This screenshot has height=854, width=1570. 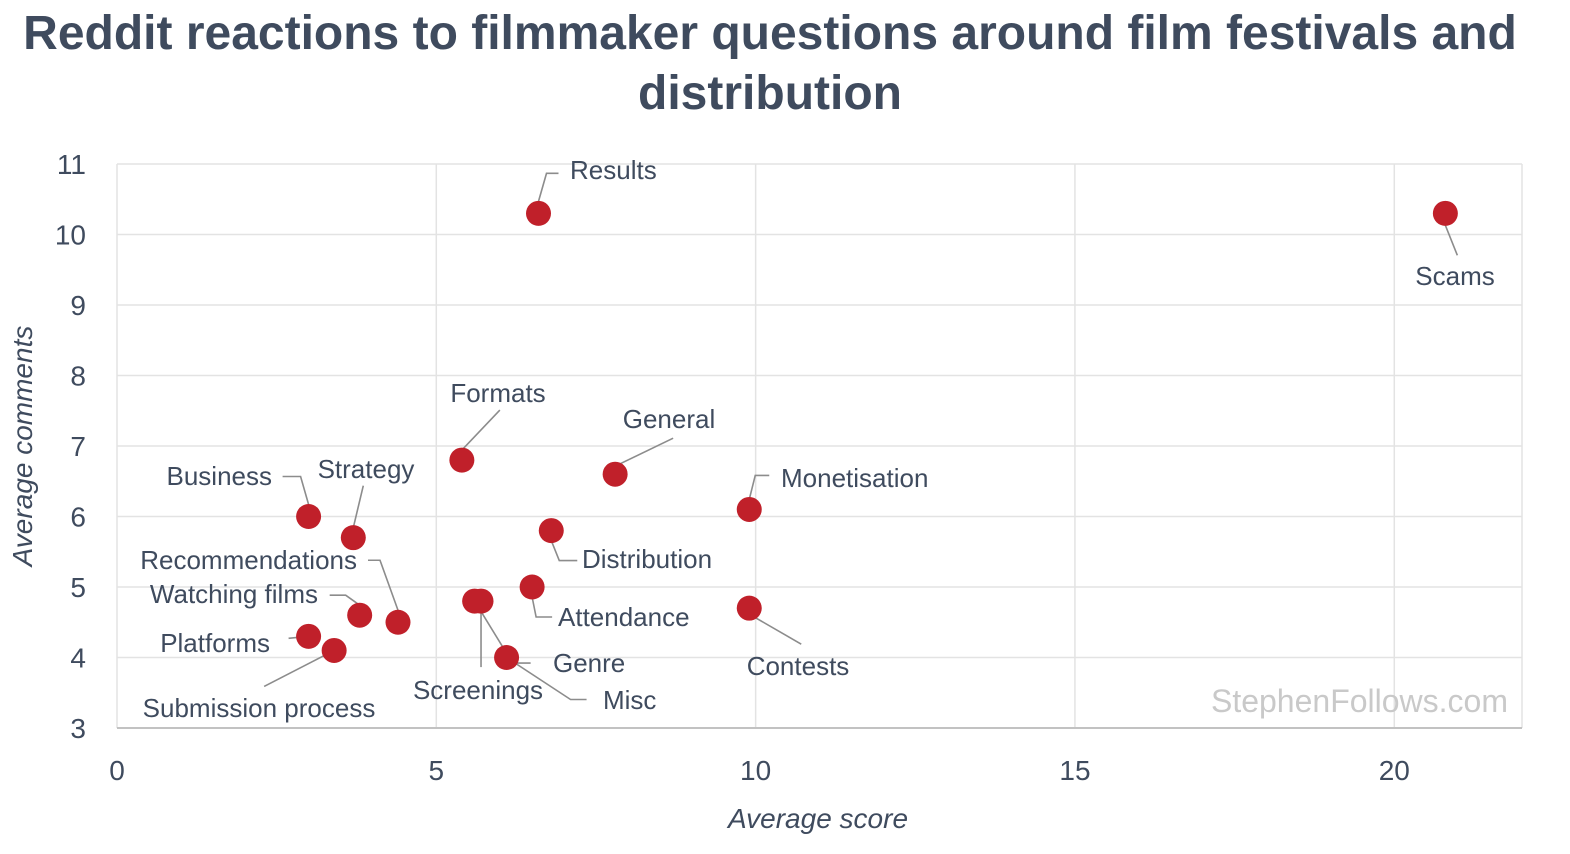 What do you see at coordinates (644, 452) in the screenshot?
I see `leader-line-general` at bounding box center [644, 452].